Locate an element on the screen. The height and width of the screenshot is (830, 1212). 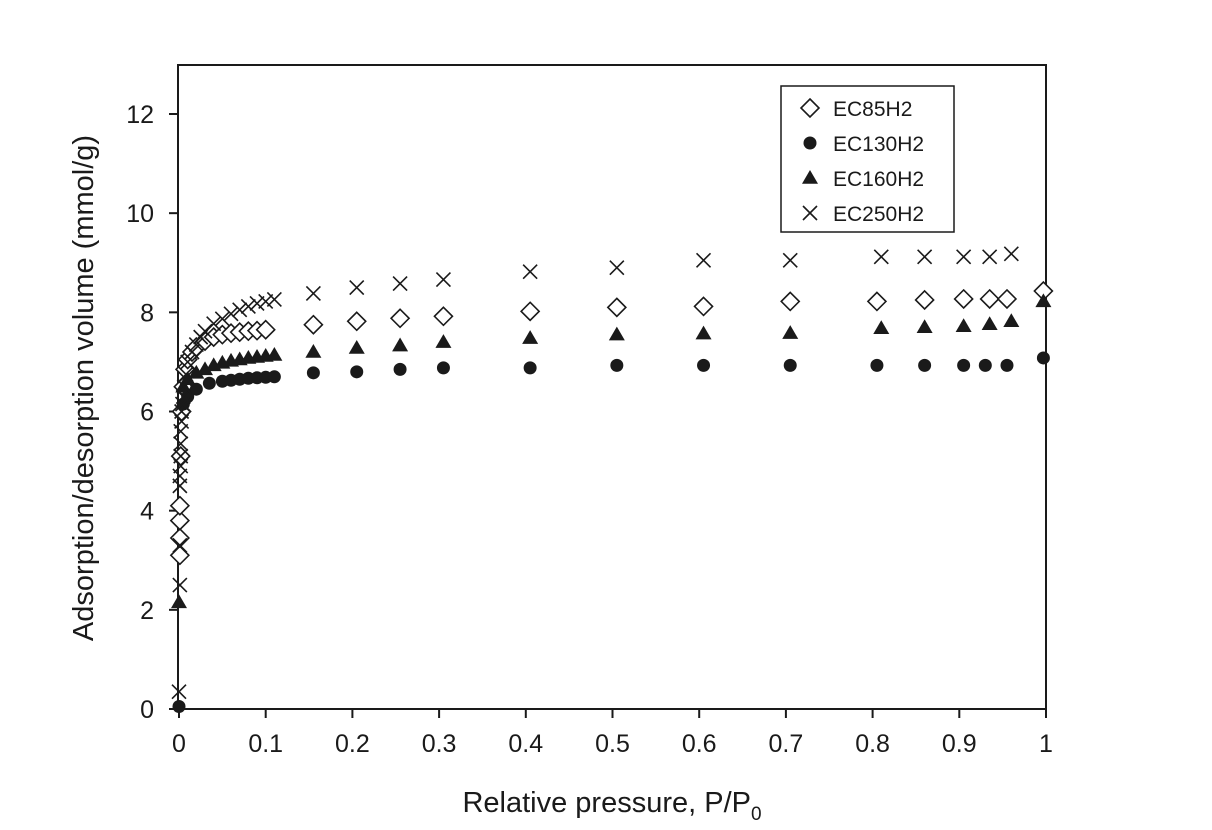
legend-label-ec85h2: EC85H2 is located at coordinates (872, 109).